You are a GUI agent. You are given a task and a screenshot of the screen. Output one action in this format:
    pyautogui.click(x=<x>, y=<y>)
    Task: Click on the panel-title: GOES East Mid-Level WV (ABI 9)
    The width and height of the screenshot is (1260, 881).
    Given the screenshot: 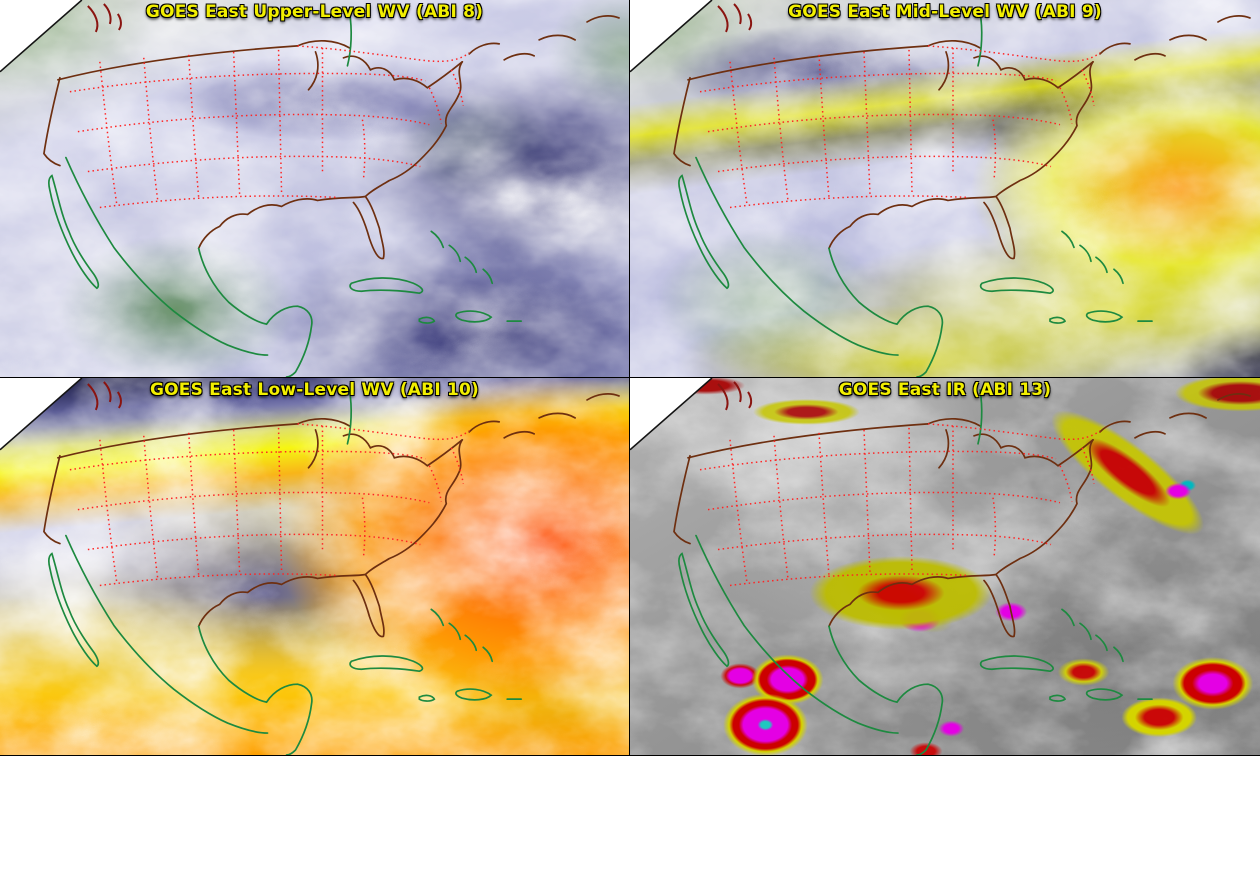 What is the action you would take?
    pyautogui.click(x=945, y=12)
    